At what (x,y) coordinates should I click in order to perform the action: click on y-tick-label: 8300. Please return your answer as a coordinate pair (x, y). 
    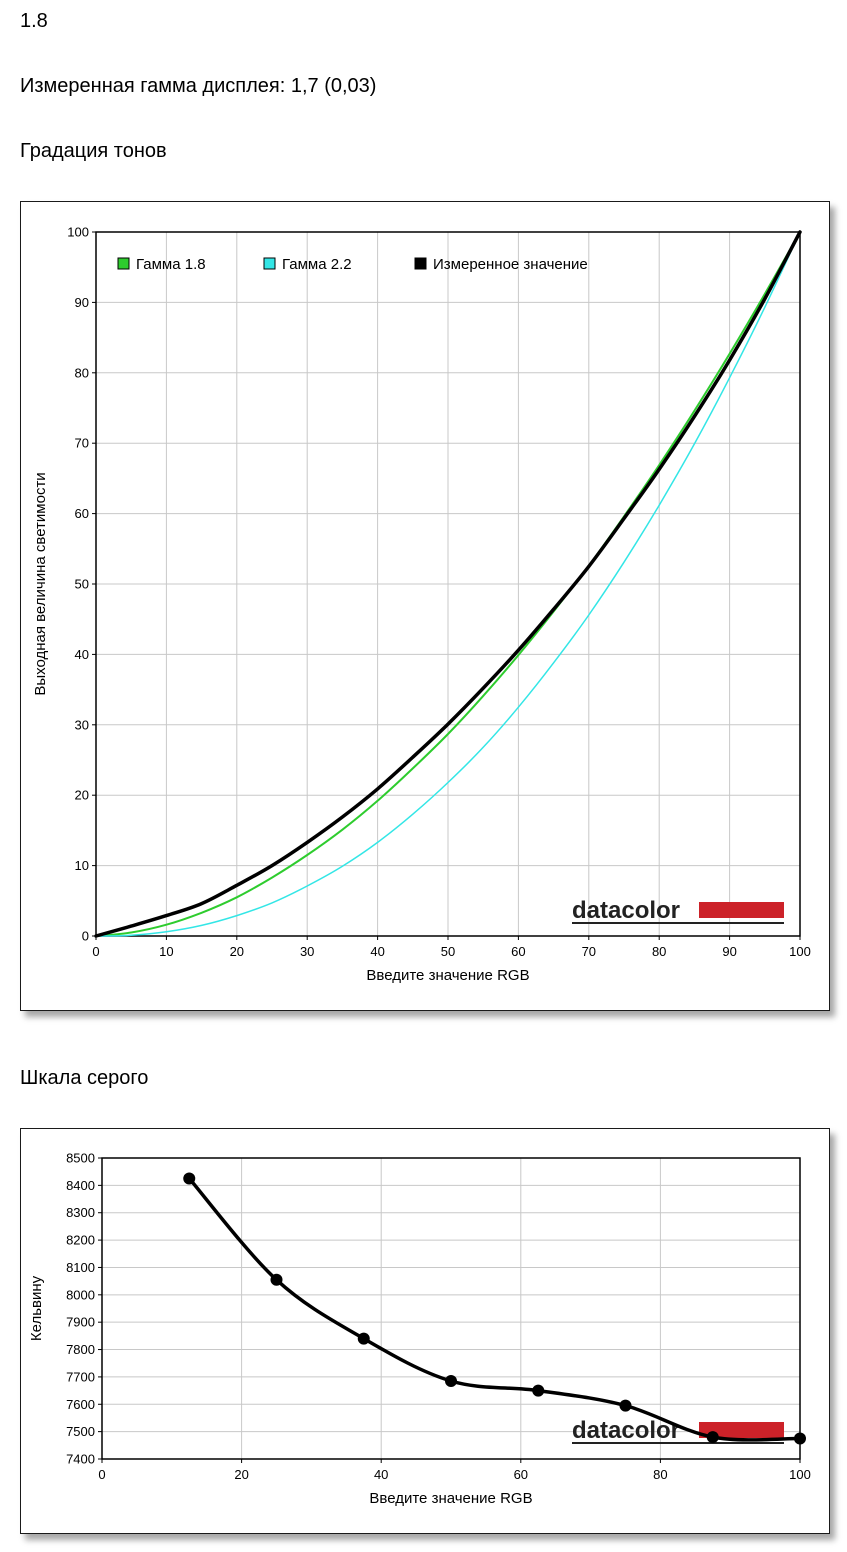
    Looking at the image, I should click on (80, 1212).